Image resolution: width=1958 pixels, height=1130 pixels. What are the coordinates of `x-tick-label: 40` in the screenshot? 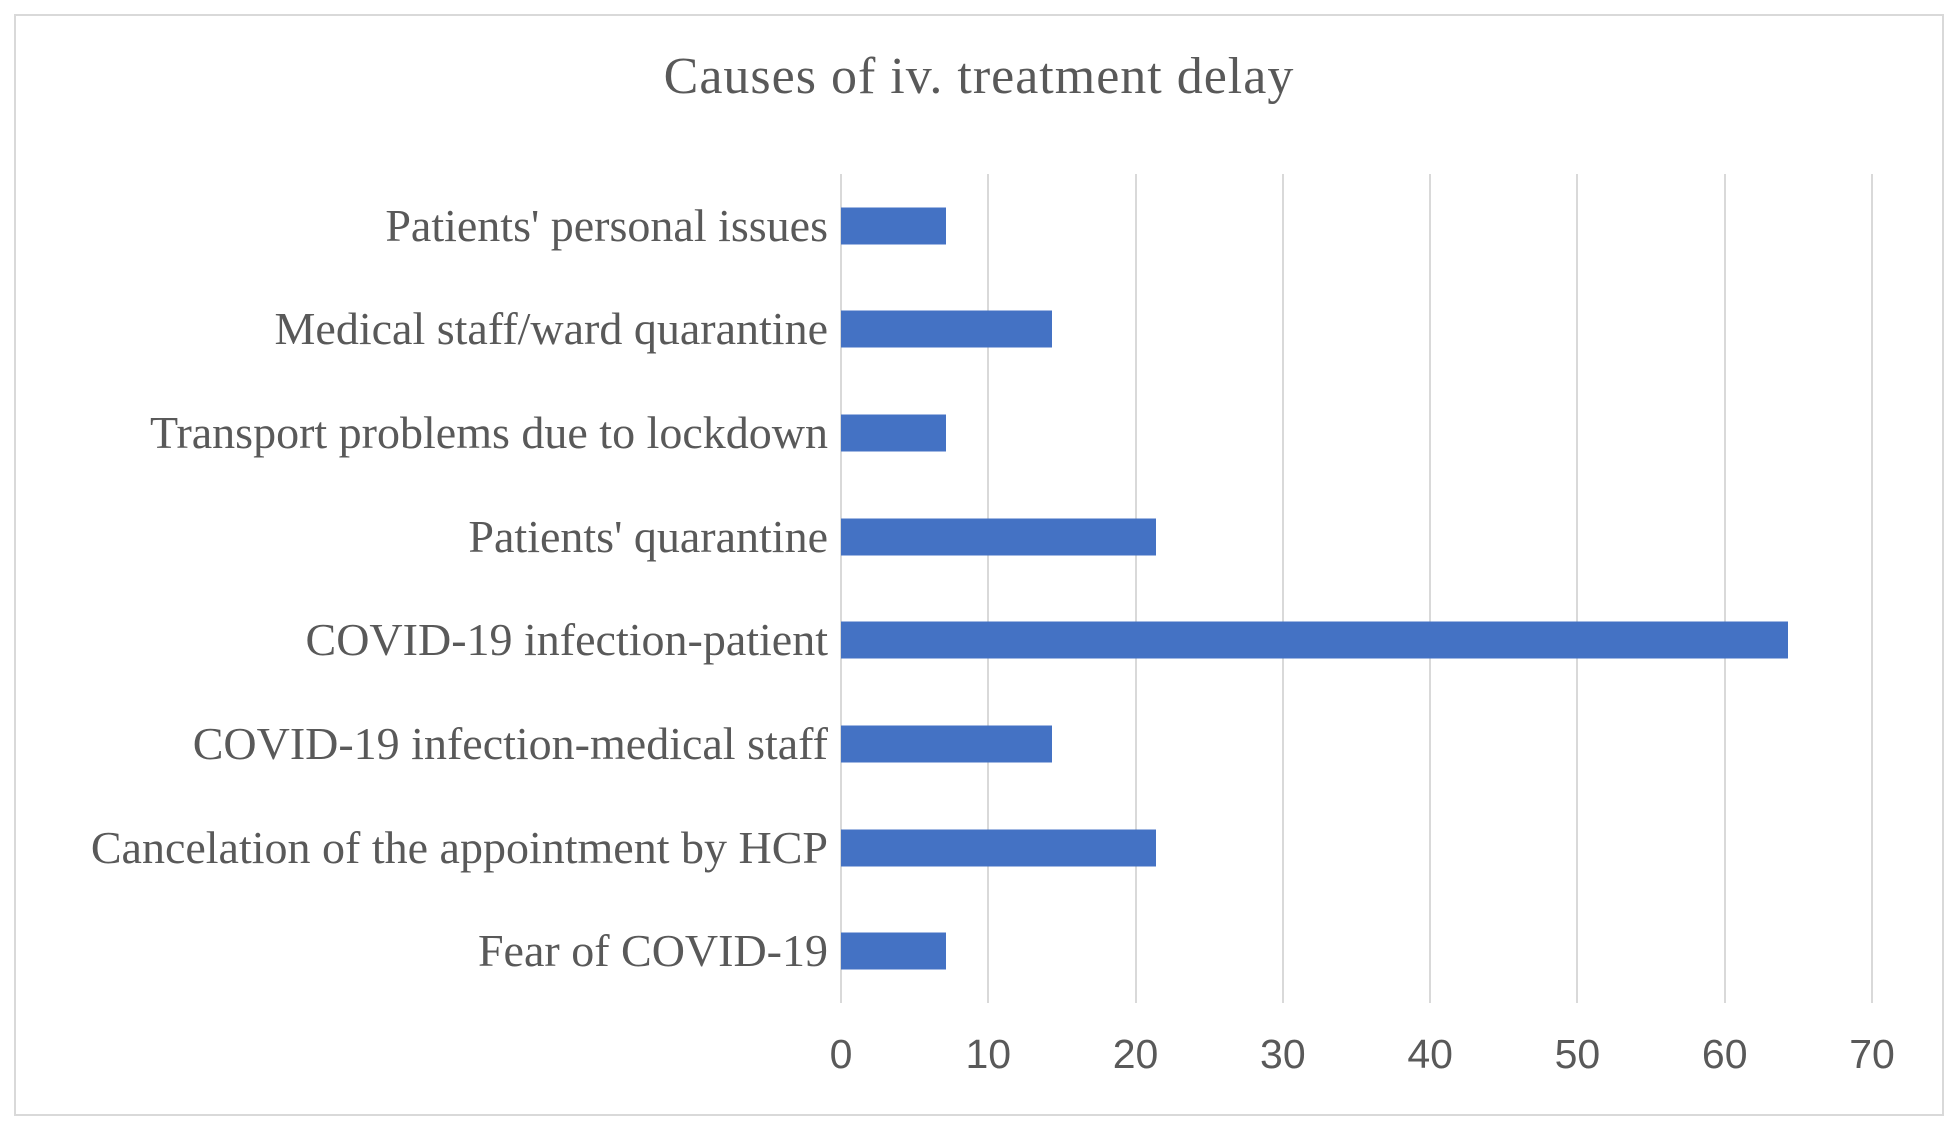 It's located at (1430, 1054).